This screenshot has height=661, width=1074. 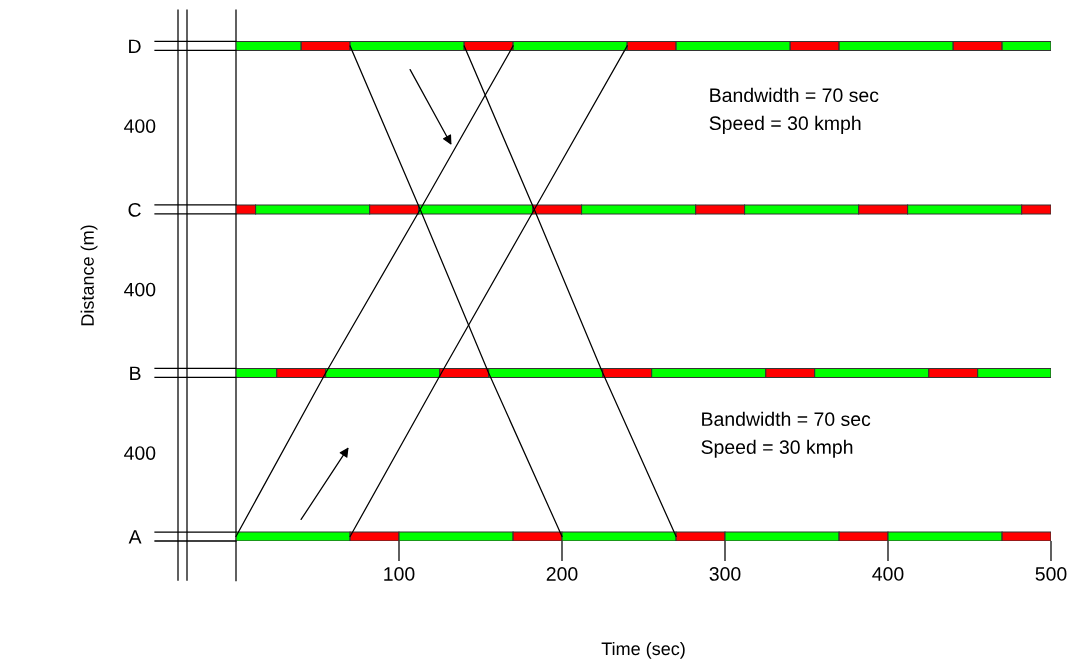 What do you see at coordinates (725, 574) in the screenshot?
I see `x-tick-label: 300` at bounding box center [725, 574].